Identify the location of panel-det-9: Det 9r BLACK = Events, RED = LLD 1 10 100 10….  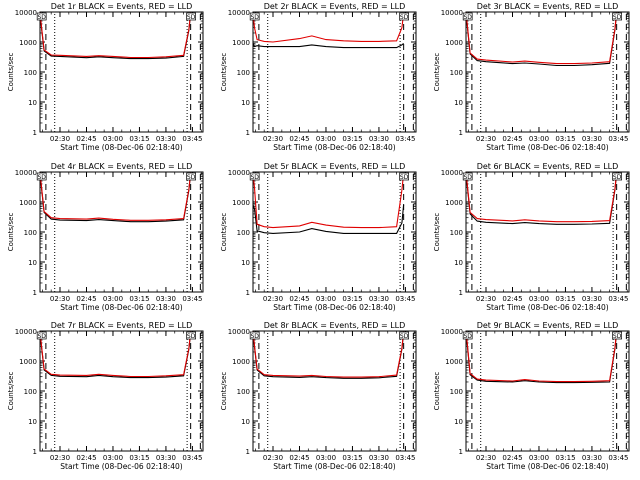
(531, 396).